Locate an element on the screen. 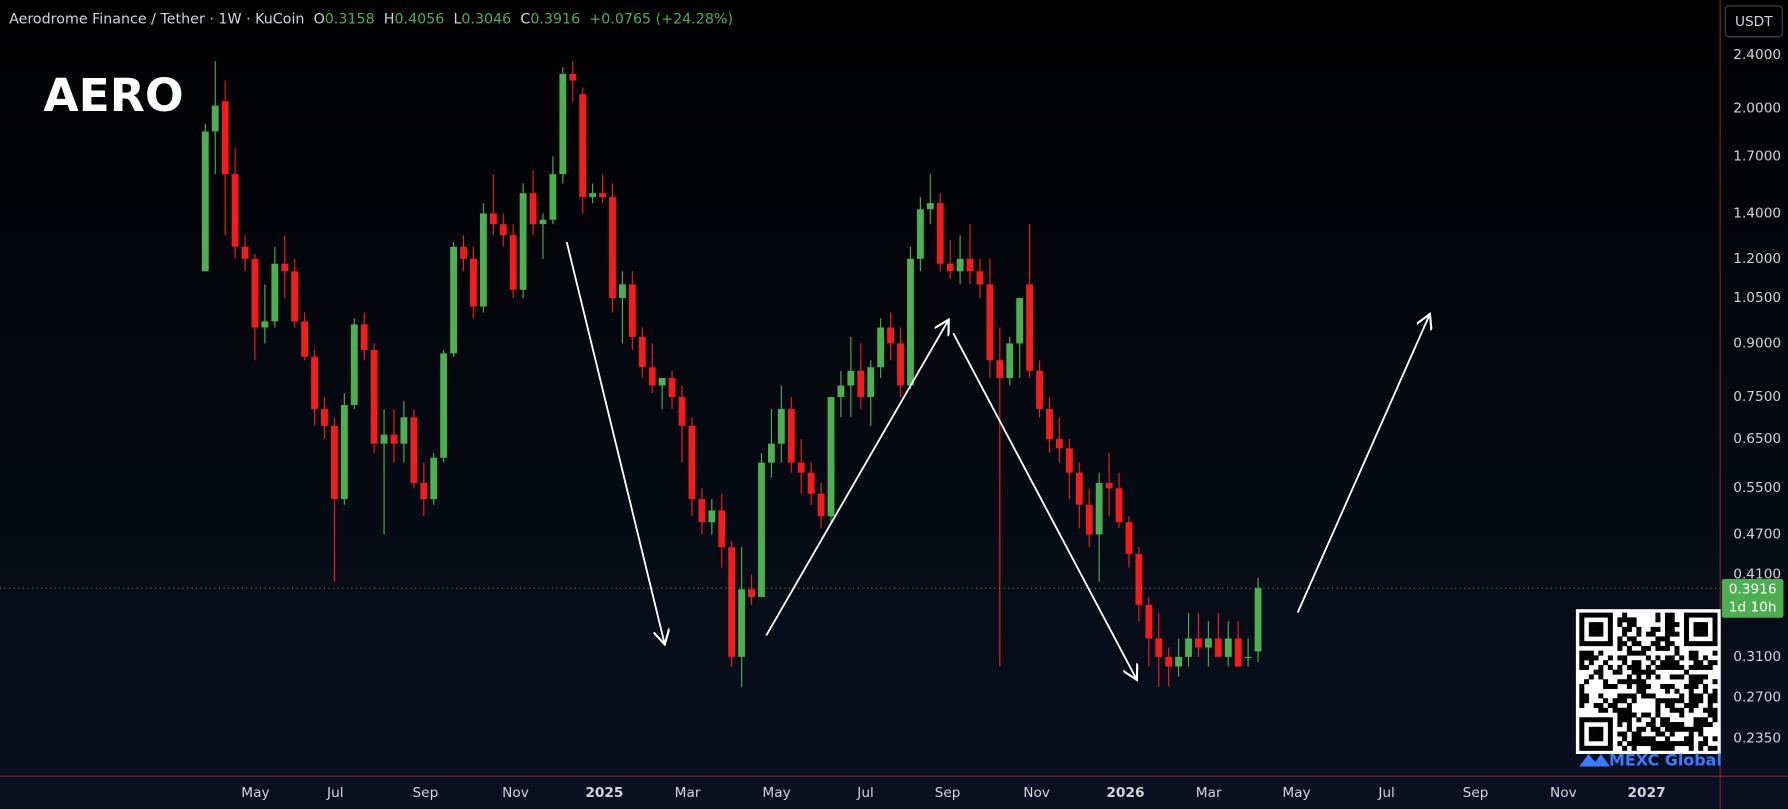 Image resolution: width=1788 pixels, height=809 pixels. arrow is located at coordinates (1044, 506).